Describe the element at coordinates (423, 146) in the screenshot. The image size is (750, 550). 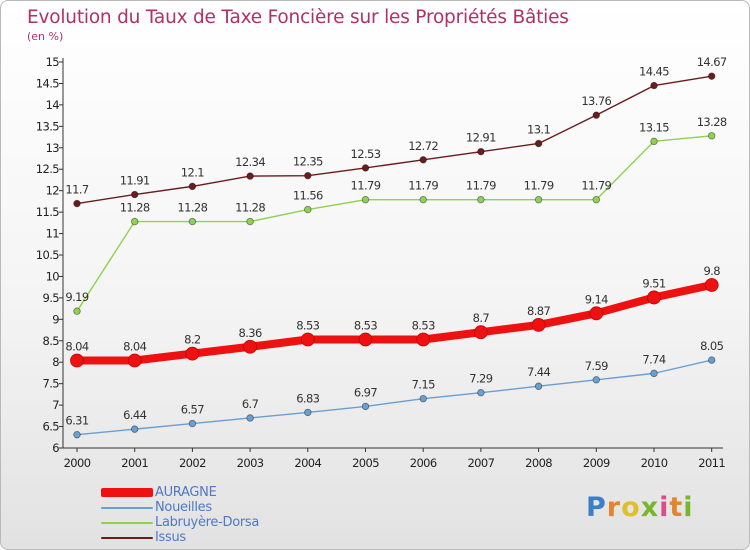
I see `data-label: 12.72` at that location.